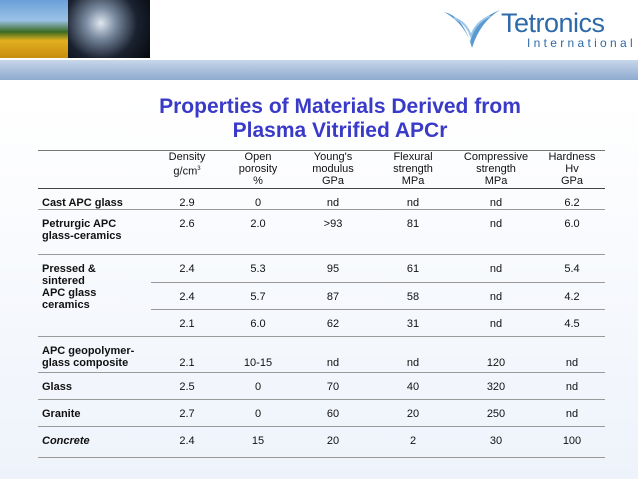 The width and height of the screenshot is (638, 479). Describe the element at coordinates (199, 169) in the screenshot. I see `superscript: 3` at that location.